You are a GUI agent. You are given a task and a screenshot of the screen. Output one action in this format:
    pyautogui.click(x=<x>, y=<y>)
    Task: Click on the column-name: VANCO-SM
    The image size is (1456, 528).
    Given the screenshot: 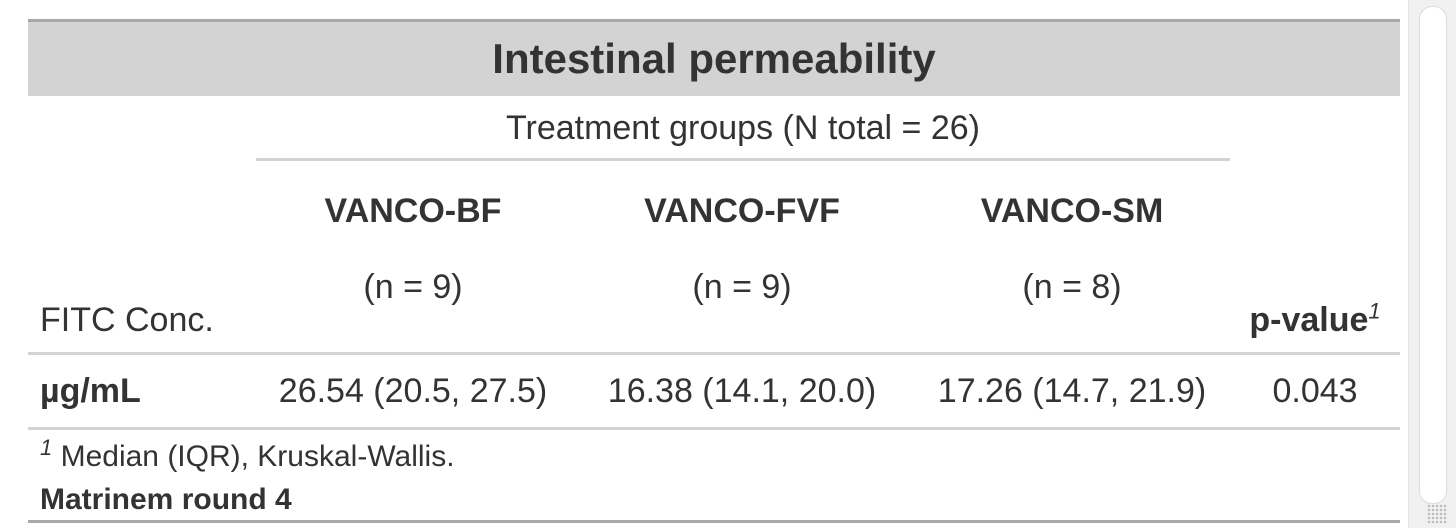 What is the action you would take?
    pyautogui.click(x=1072, y=211)
    